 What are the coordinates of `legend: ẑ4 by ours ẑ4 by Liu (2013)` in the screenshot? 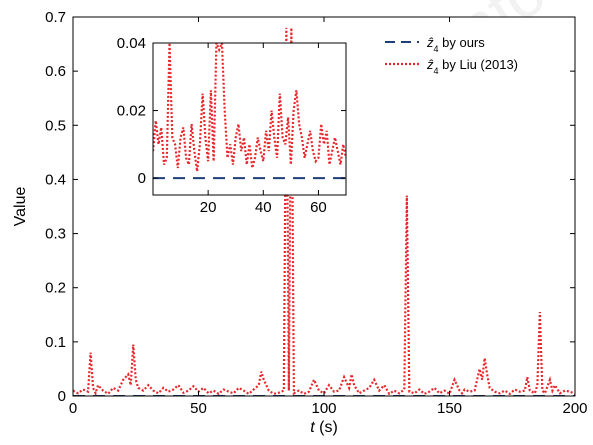 It's located at (451, 55).